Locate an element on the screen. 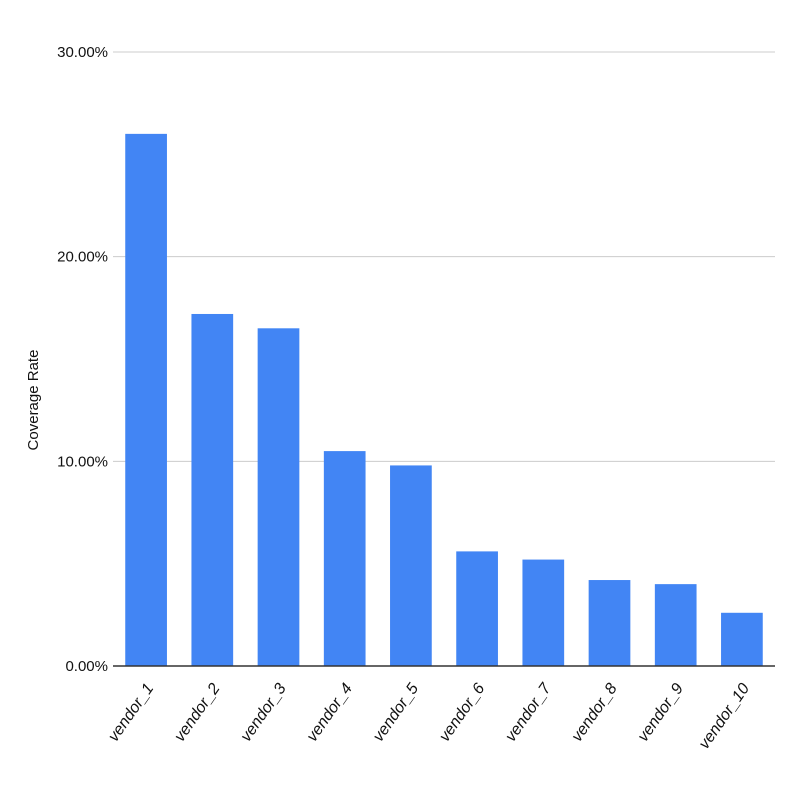 Image resolution: width=800 pixels, height=800 pixels. x-tick-label: vendor_2 is located at coordinates (197, 712).